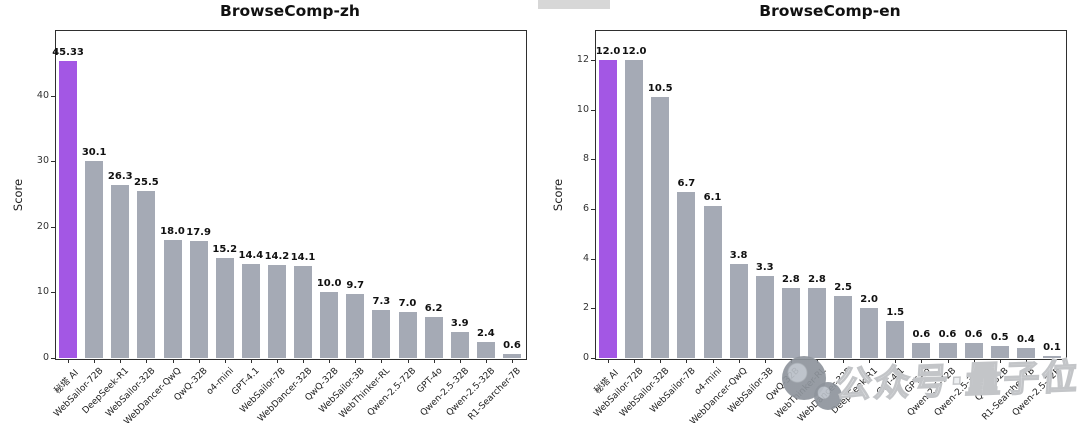 The height and width of the screenshot is (423, 1080). Describe the element at coordinates (225, 250) in the screenshot. I see `bar-value-label: 15.2` at that location.